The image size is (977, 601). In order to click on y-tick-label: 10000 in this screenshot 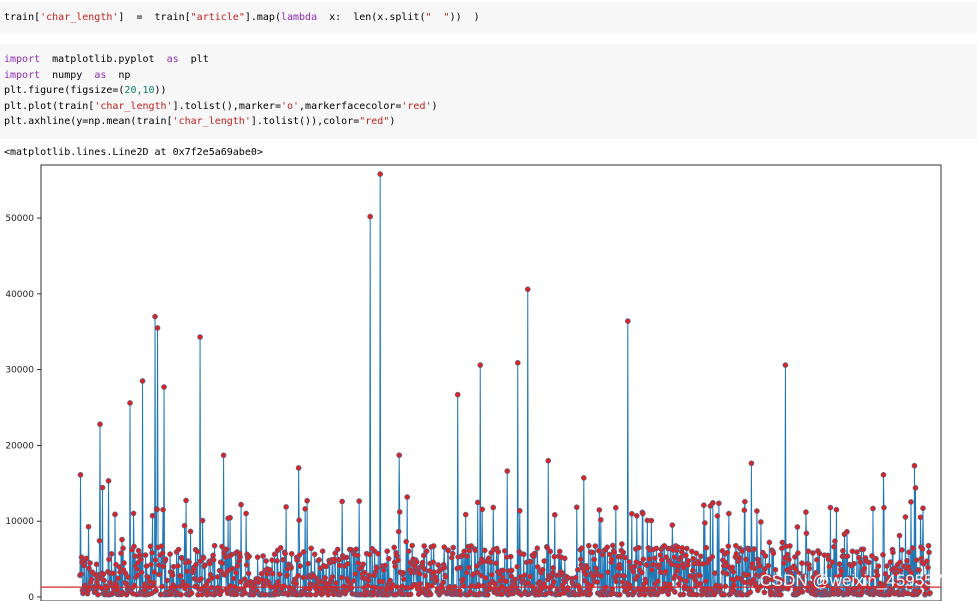, I will do `click(19, 522)`.